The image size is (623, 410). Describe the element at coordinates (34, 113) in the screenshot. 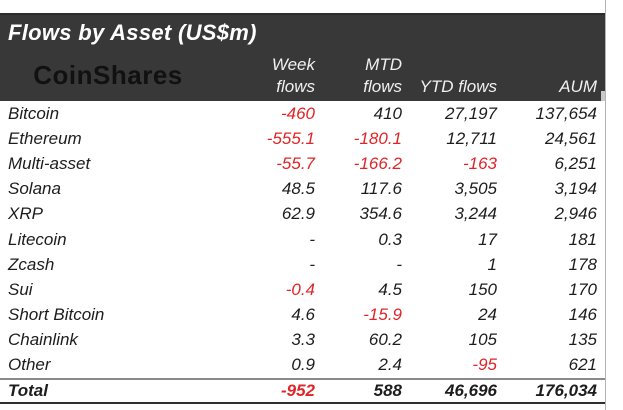

I see `asset-name: Bitcoin` at that location.